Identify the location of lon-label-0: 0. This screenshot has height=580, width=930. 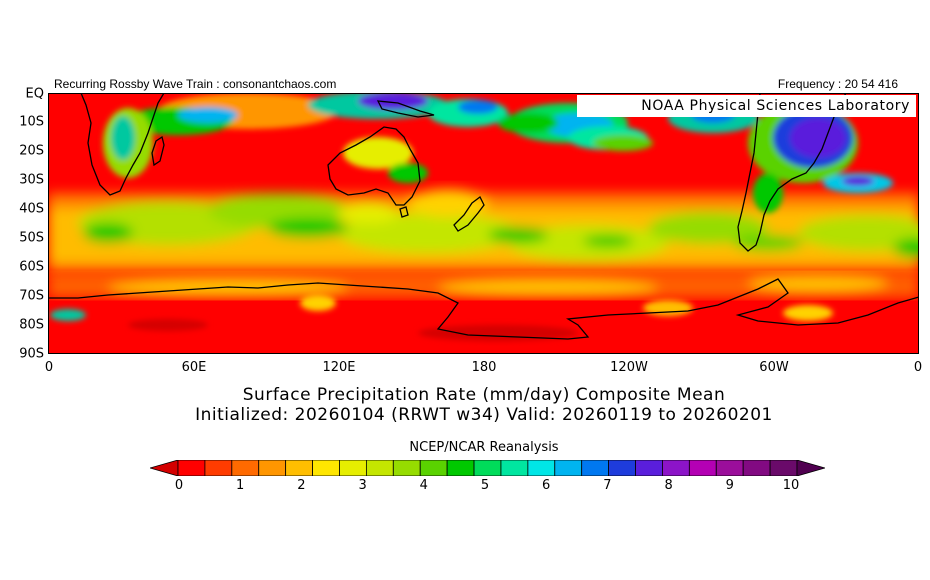
(49, 367).